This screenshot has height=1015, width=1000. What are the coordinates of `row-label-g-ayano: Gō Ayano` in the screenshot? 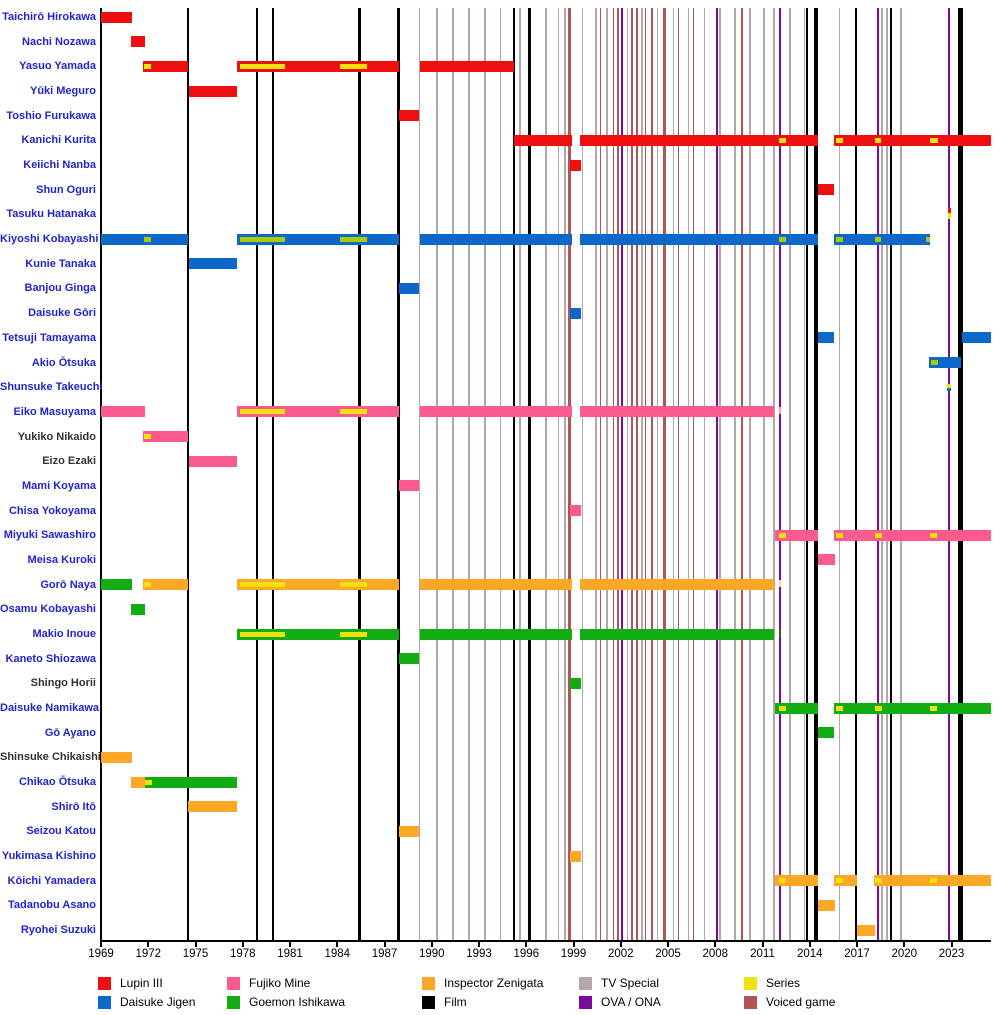 It's located at (70, 732).